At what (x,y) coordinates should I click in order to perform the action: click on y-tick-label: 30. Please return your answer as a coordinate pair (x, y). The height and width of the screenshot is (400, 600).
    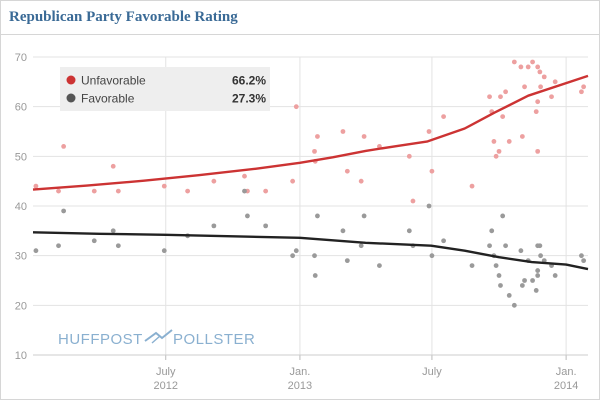
    Looking at the image, I should click on (21, 257).